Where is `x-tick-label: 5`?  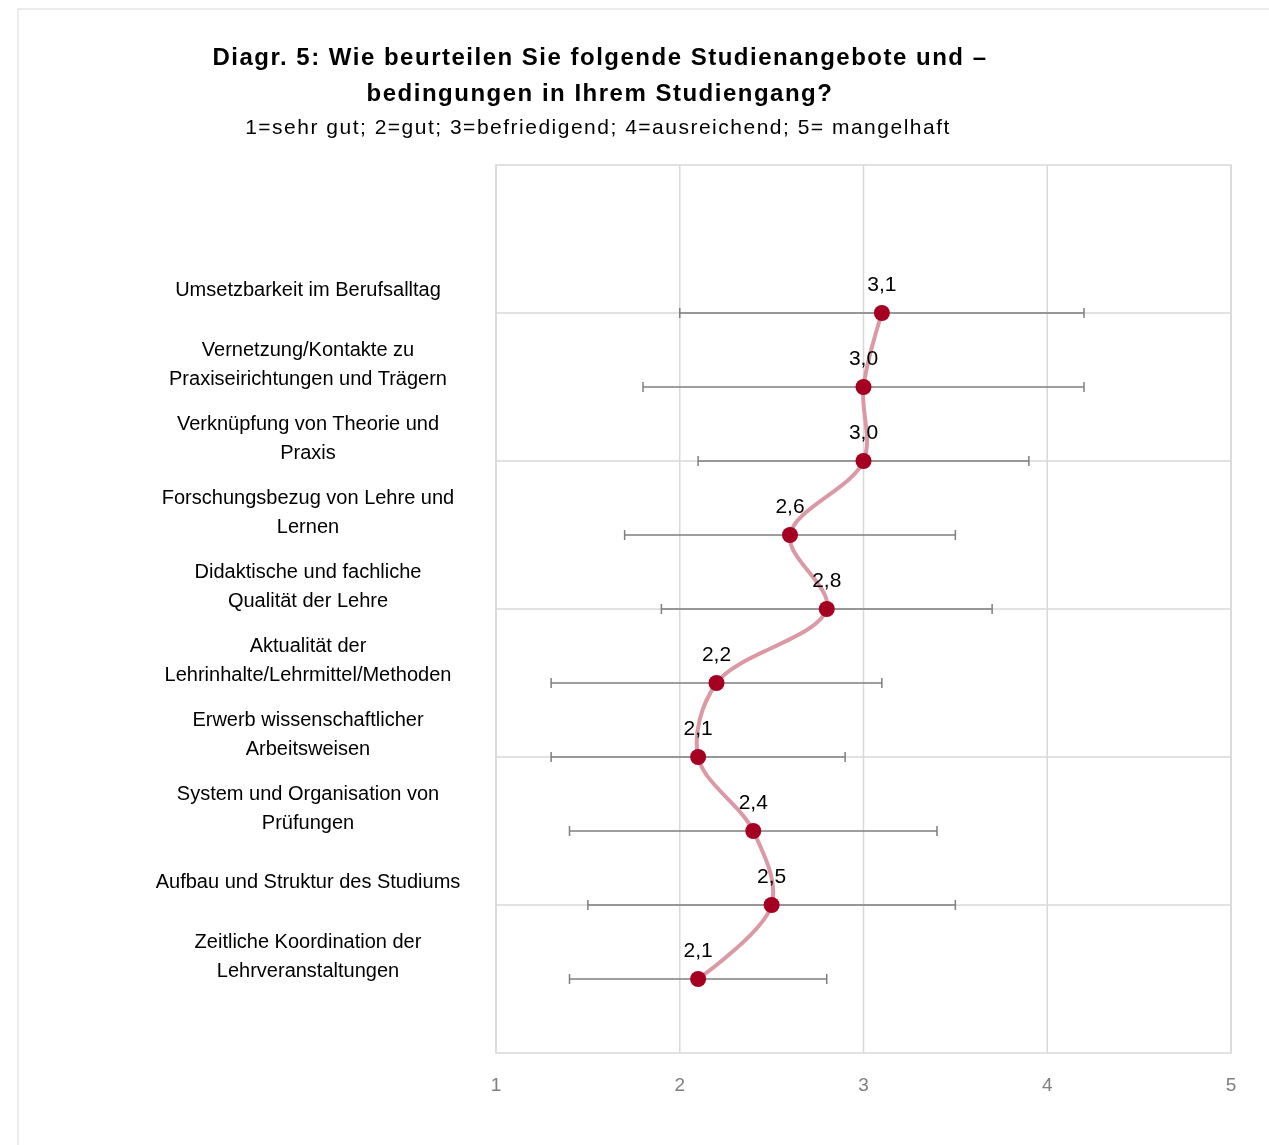 x-tick-label: 5 is located at coordinates (1231, 1084).